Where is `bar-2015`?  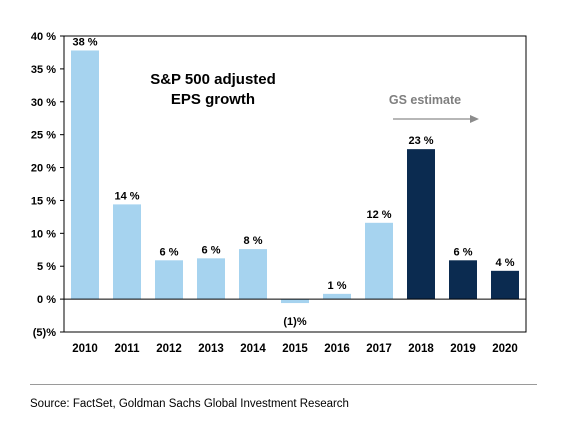
bar-2015 is located at coordinates (295, 301).